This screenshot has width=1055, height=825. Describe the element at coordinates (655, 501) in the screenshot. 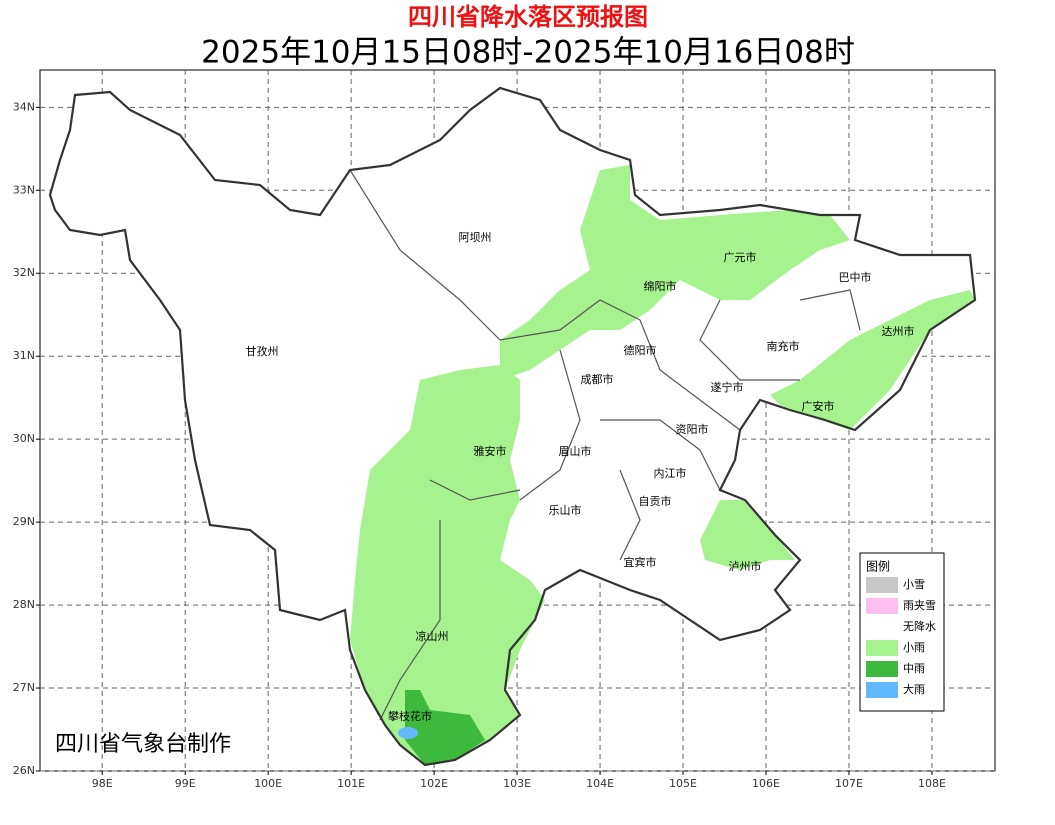

I see `city-label: 自贡市` at that location.